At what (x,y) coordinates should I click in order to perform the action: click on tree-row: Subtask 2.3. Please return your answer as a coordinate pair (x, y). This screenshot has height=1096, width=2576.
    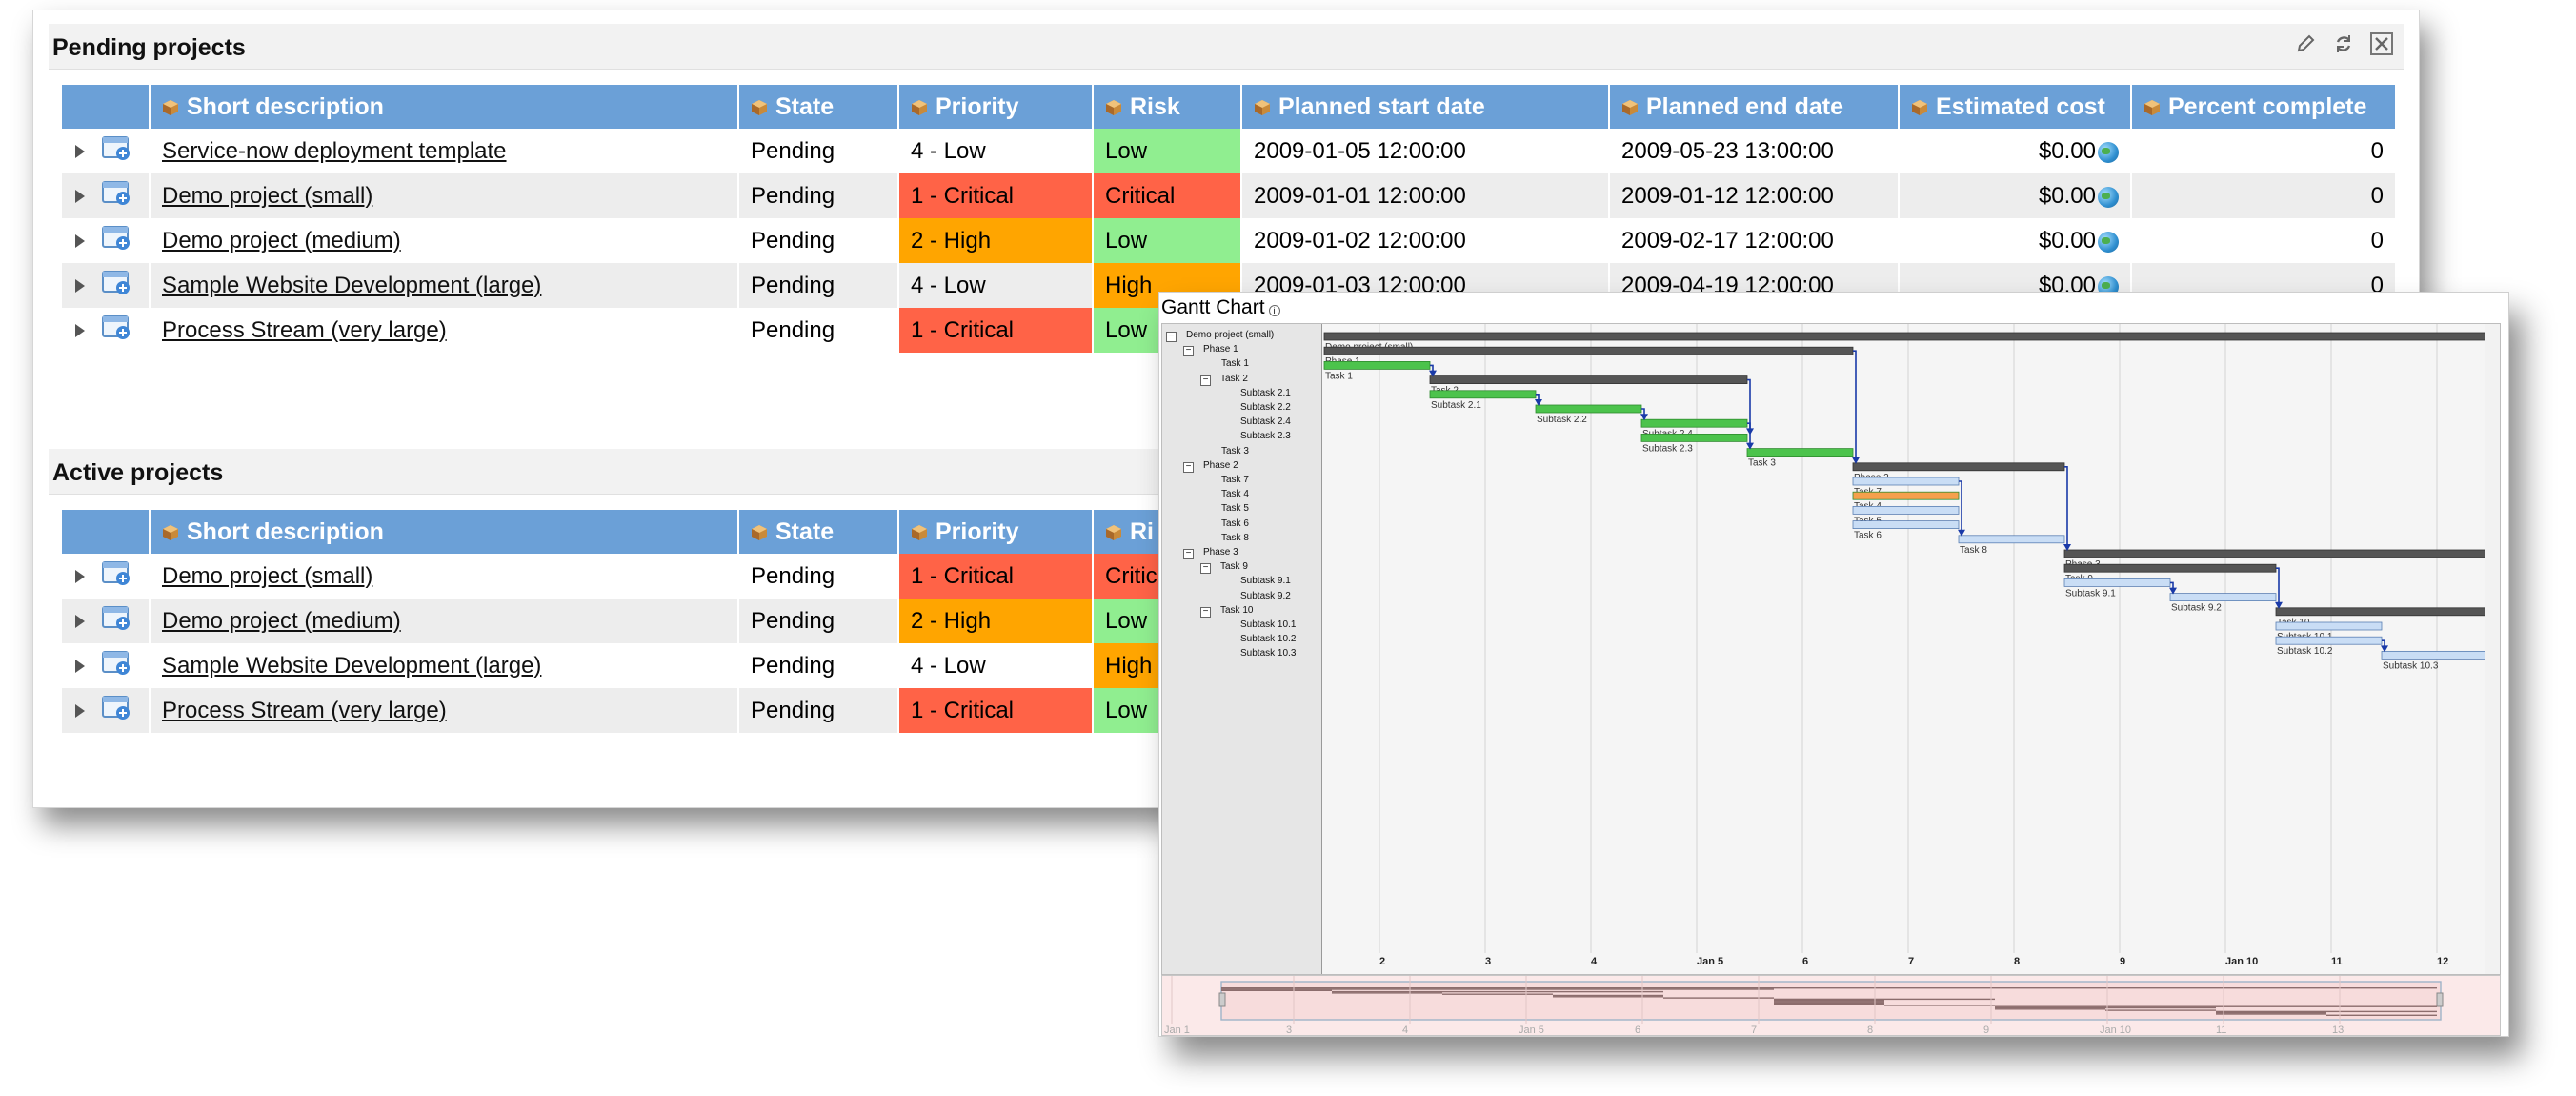
    Looking at the image, I should click on (1226, 436).